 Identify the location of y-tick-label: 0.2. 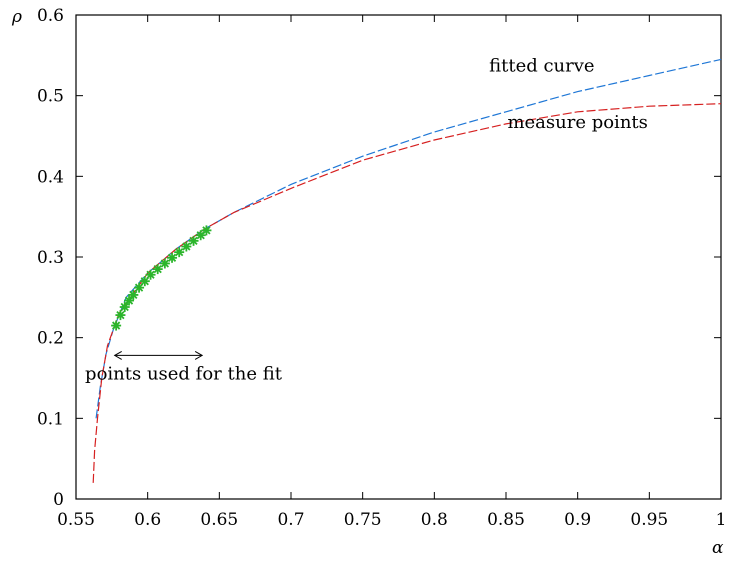
(50, 339).